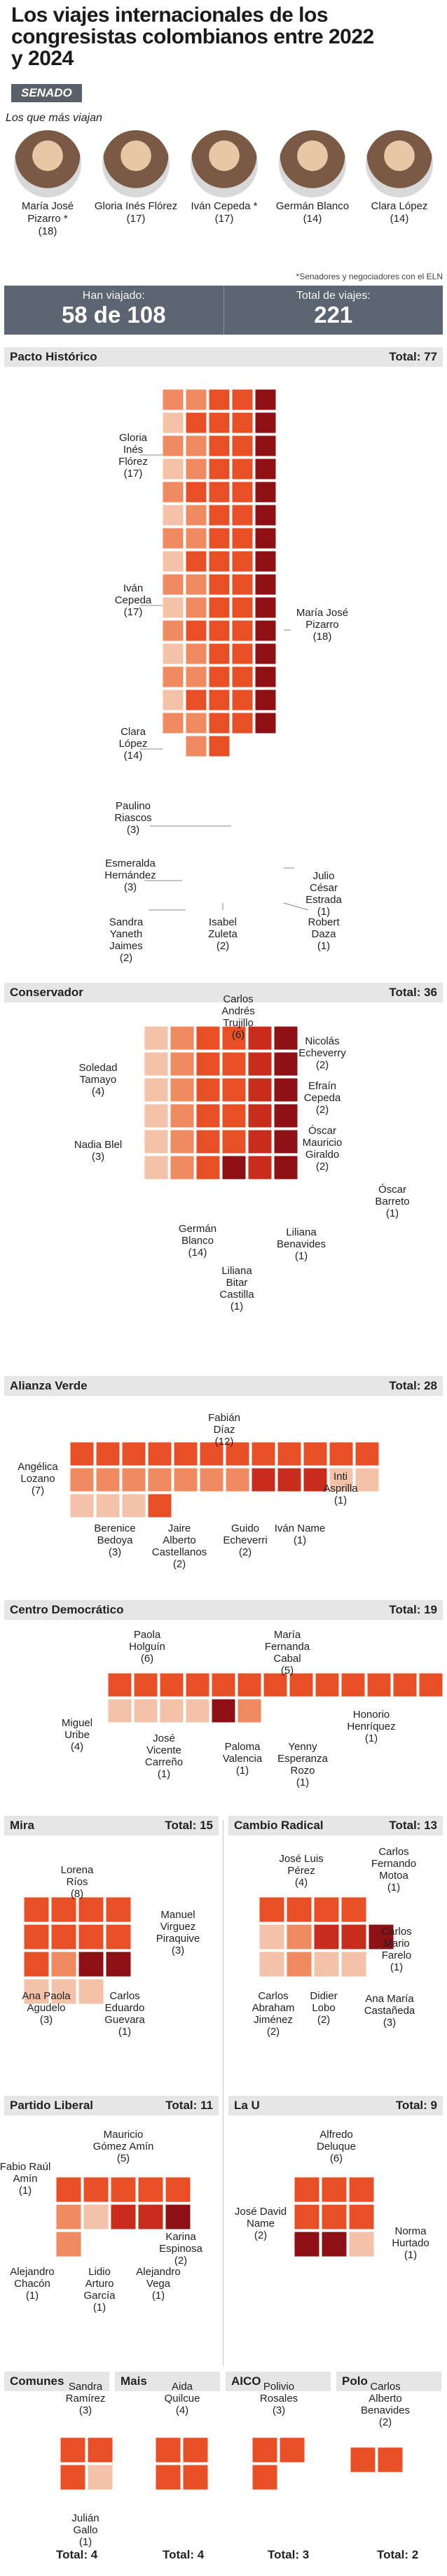 The image size is (447, 2576). I want to click on top-traveler-name: Germán Blanco, so click(313, 206).